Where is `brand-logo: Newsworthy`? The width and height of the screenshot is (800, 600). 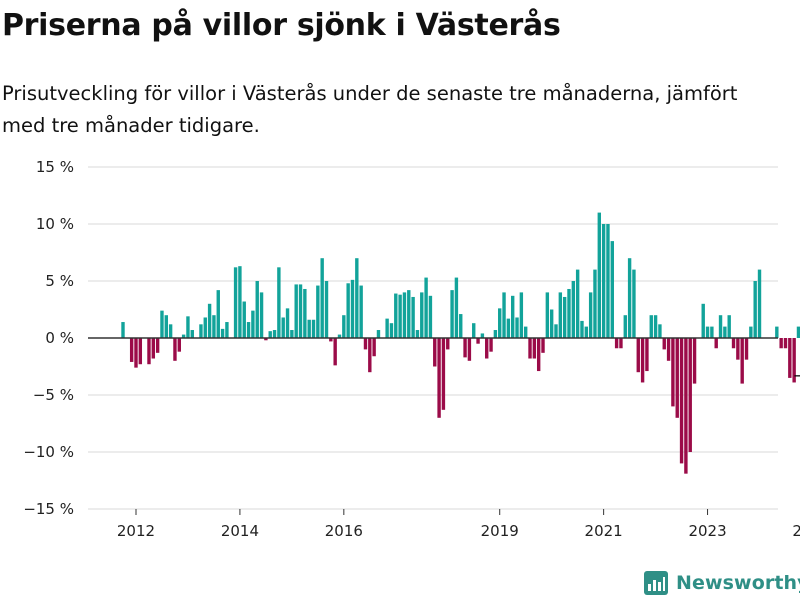 brand-logo: Newsworthy is located at coordinates (722, 583).